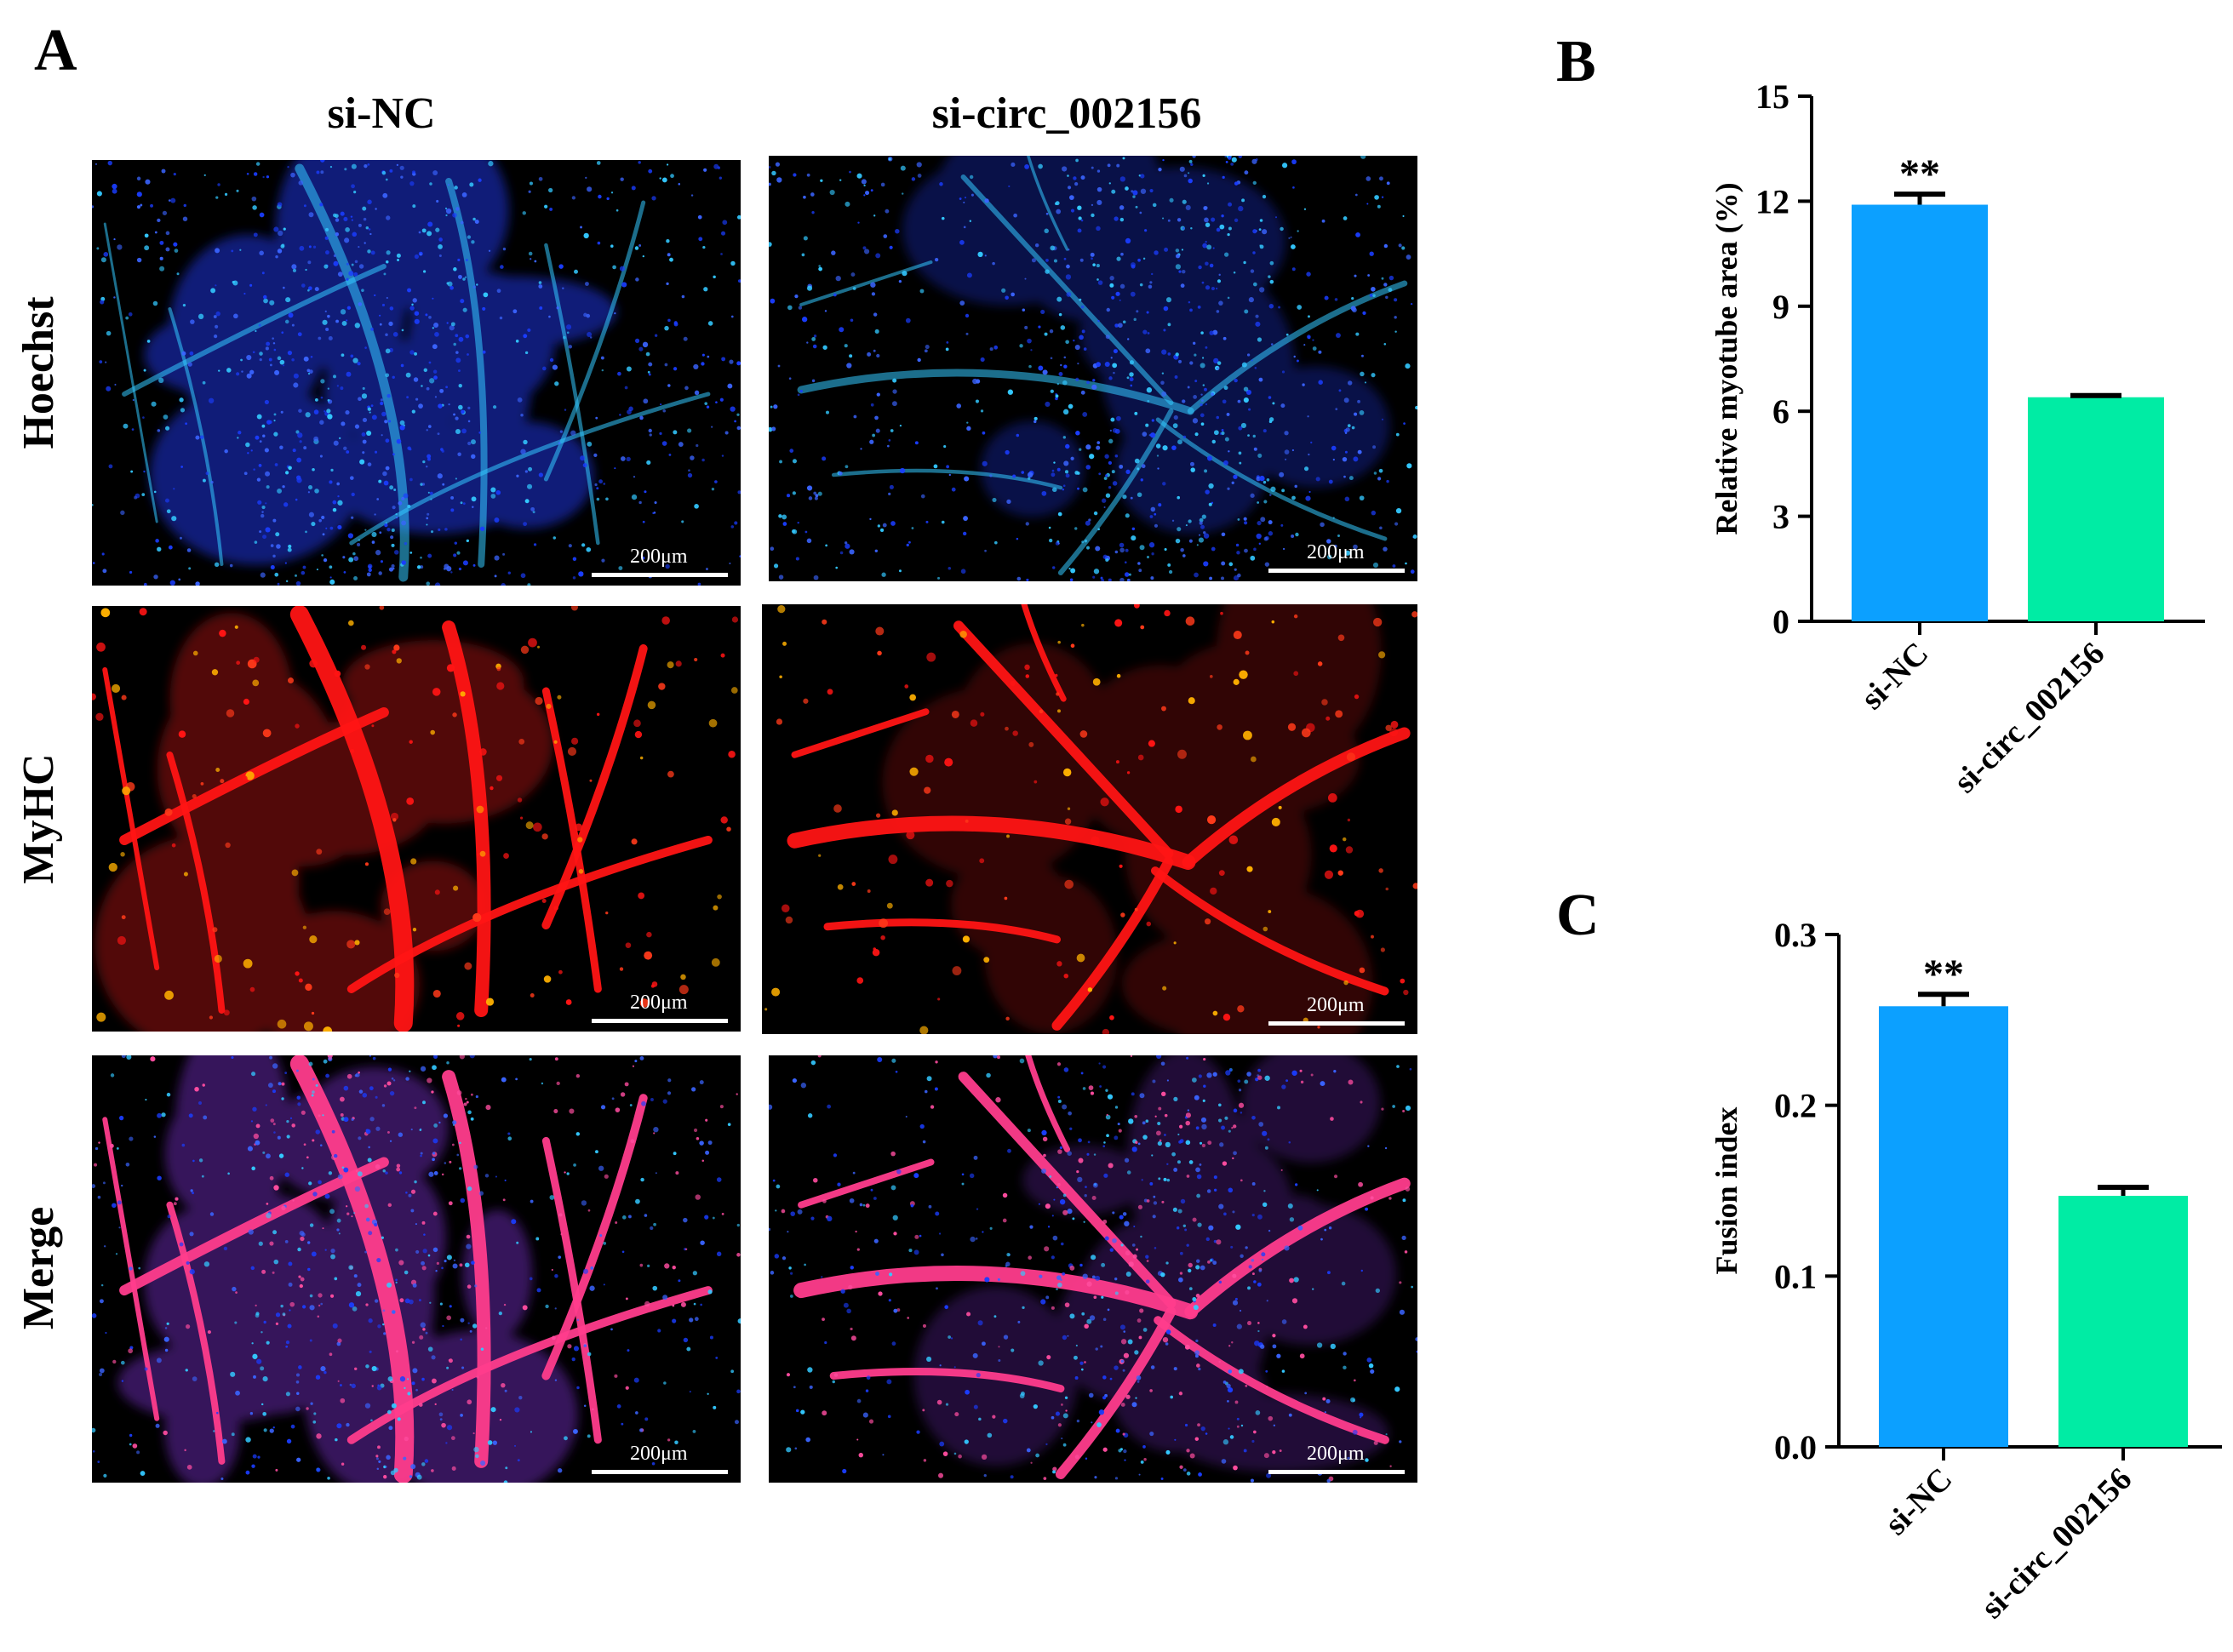 Image resolution: width=2233 pixels, height=1652 pixels. What do you see at coordinates (1067, 114) in the screenshot?
I see `column-label-si-circ: si-circ_002156` at bounding box center [1067, 114].